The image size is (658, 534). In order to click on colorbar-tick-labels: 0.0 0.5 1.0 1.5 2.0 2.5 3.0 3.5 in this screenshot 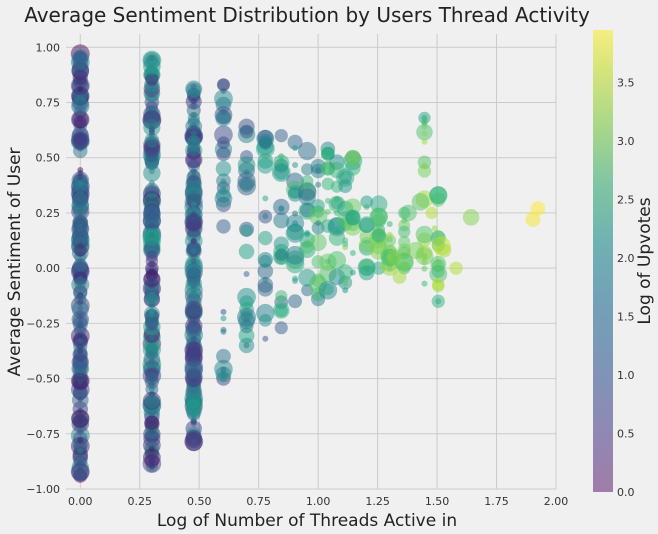, I will do `click(626, 288)`.